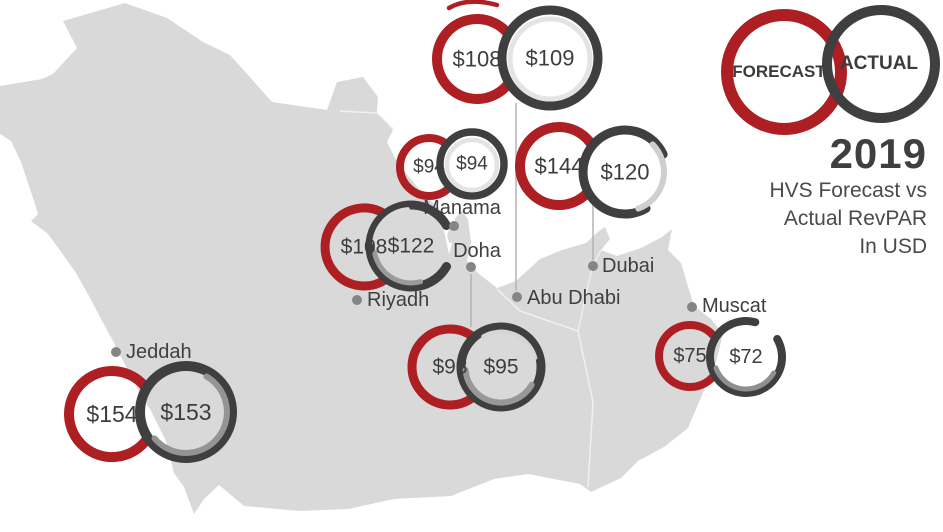 The width and height of the screenshot is (943, 532). I want to click on actual-ring-manama, so click(472, 164).